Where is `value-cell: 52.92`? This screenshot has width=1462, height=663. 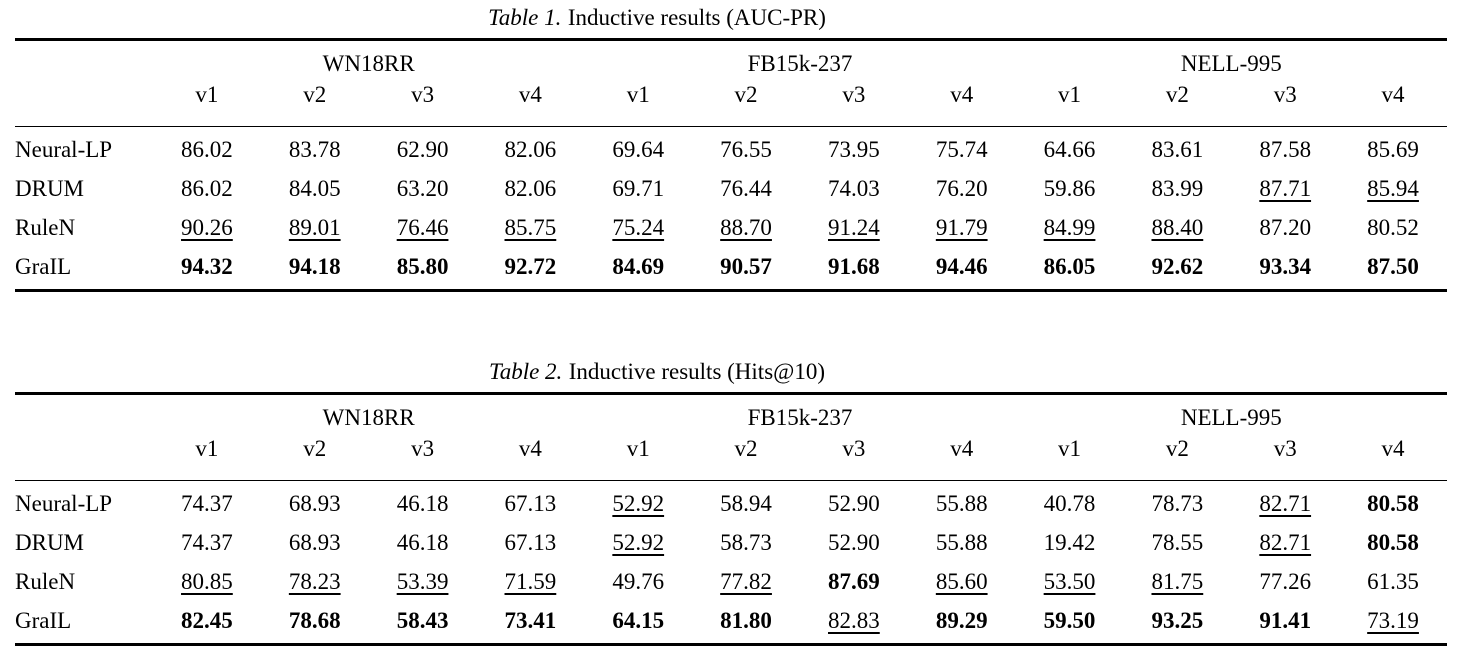 value-cell: 52.92 is located at coordinates (638, 502).